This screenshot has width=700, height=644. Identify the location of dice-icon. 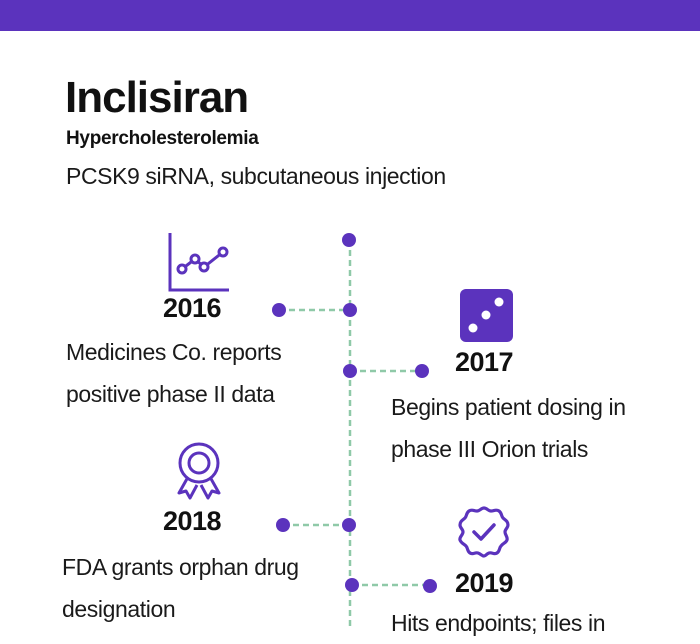
(486, 315).